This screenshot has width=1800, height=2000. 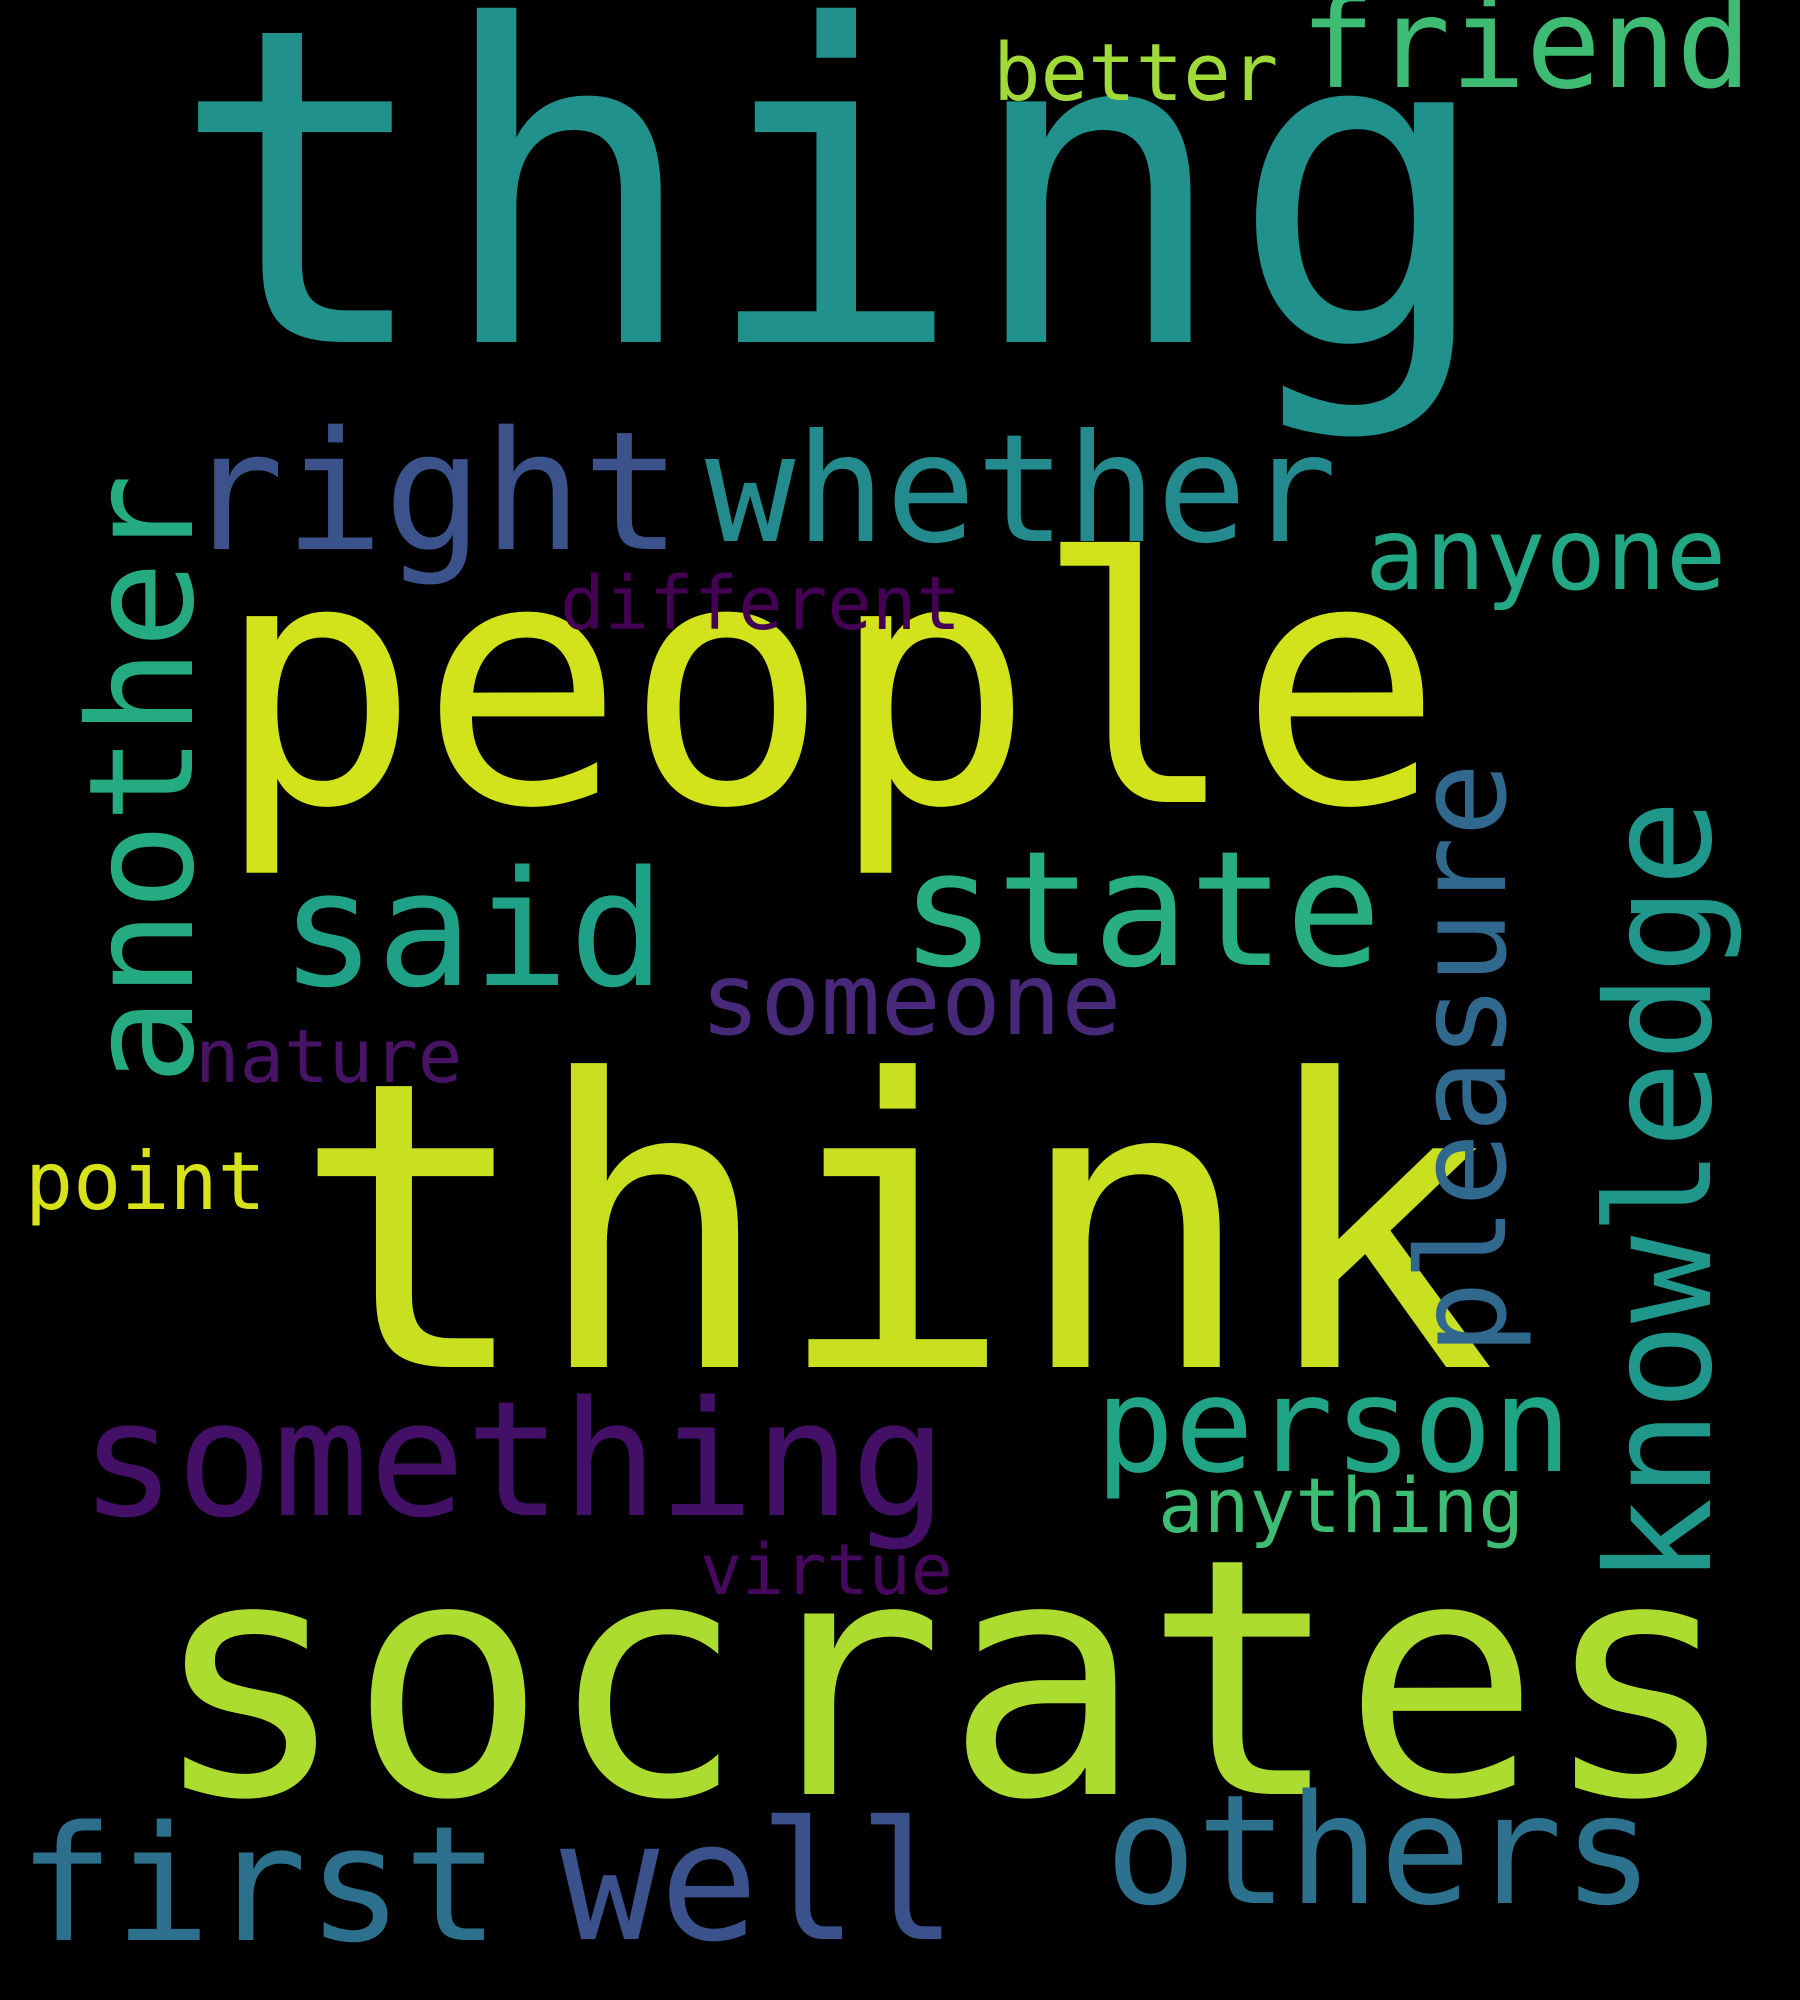 What do you see at coordinates (329, 1057) in the screenshot?
I see `word-nature: nature` at bounding box center [329, 1057].